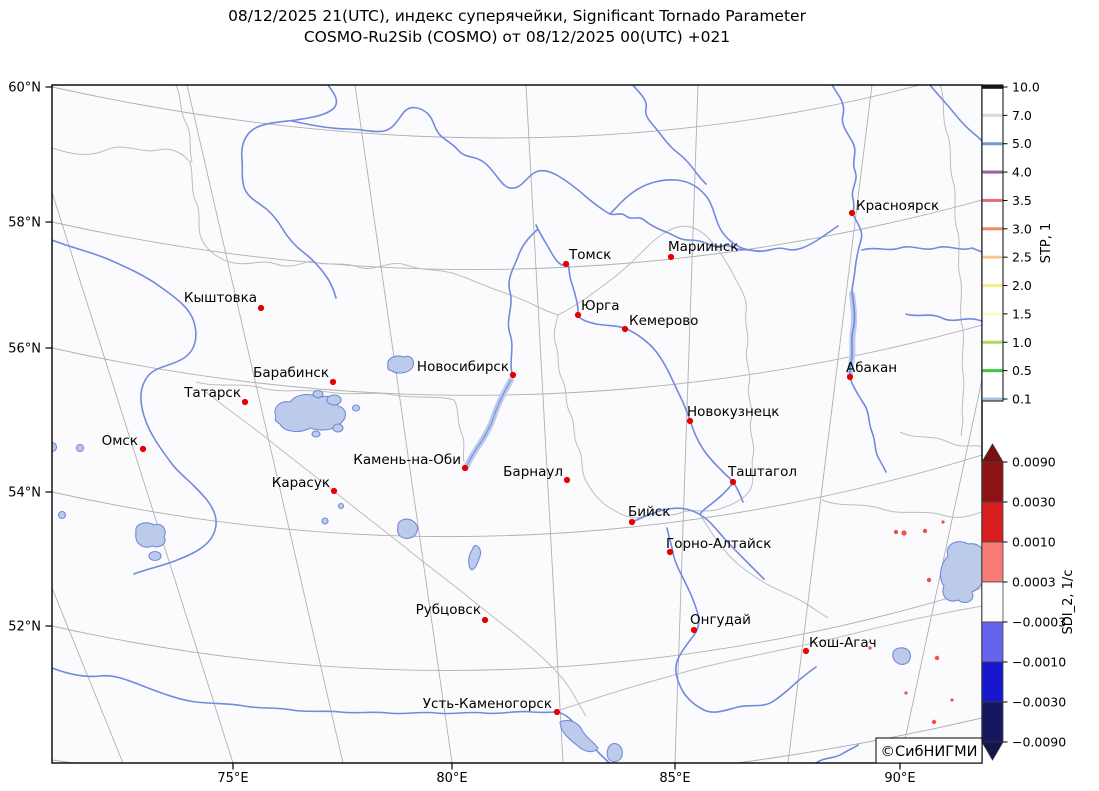 The image size is (1099, 791). What do you see at coordinates (448, 610) in the screenshot?
I see `city-label: Рубцовск` at bounding box center [448, 610].